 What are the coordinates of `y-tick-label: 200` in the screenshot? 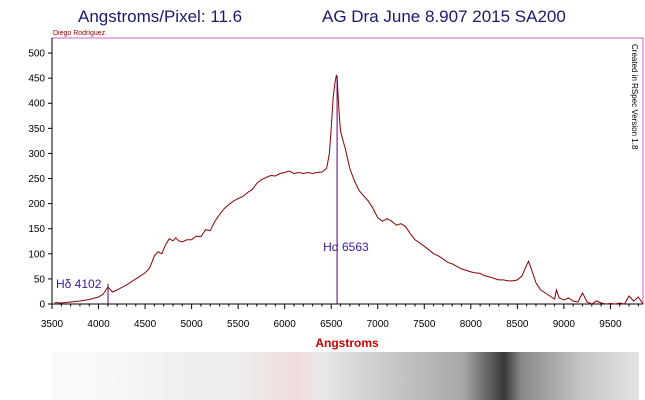 It's located at (36, 204).